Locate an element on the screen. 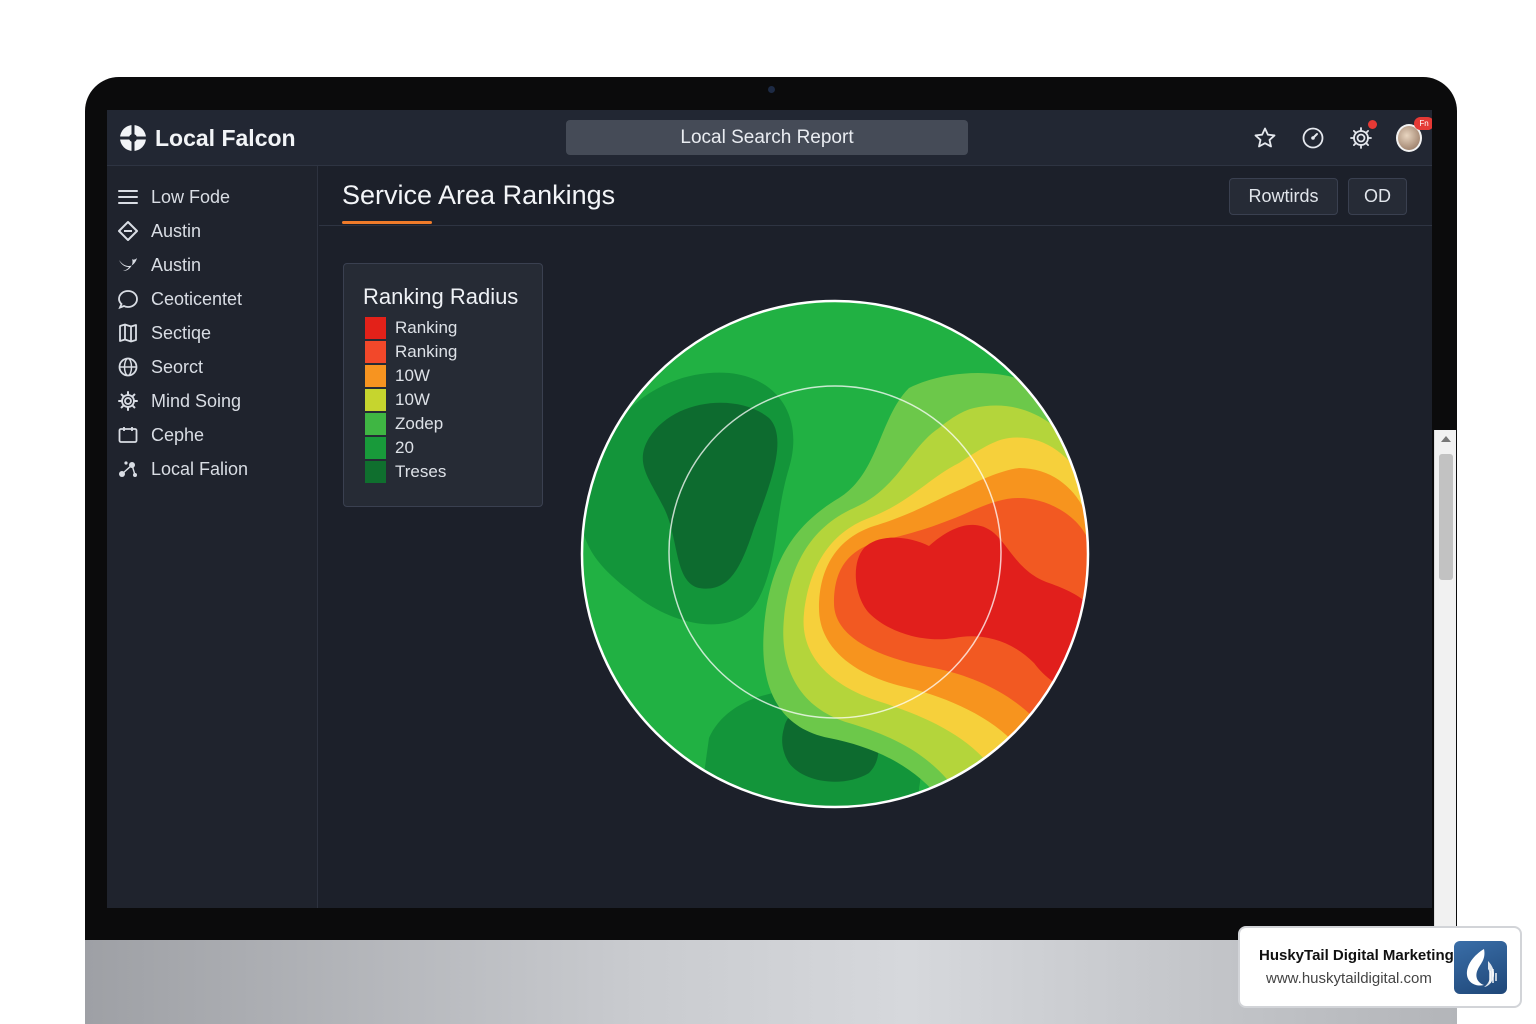  watermark-url: www.huskytaildigital.com is located at coordinates (1349, 978).